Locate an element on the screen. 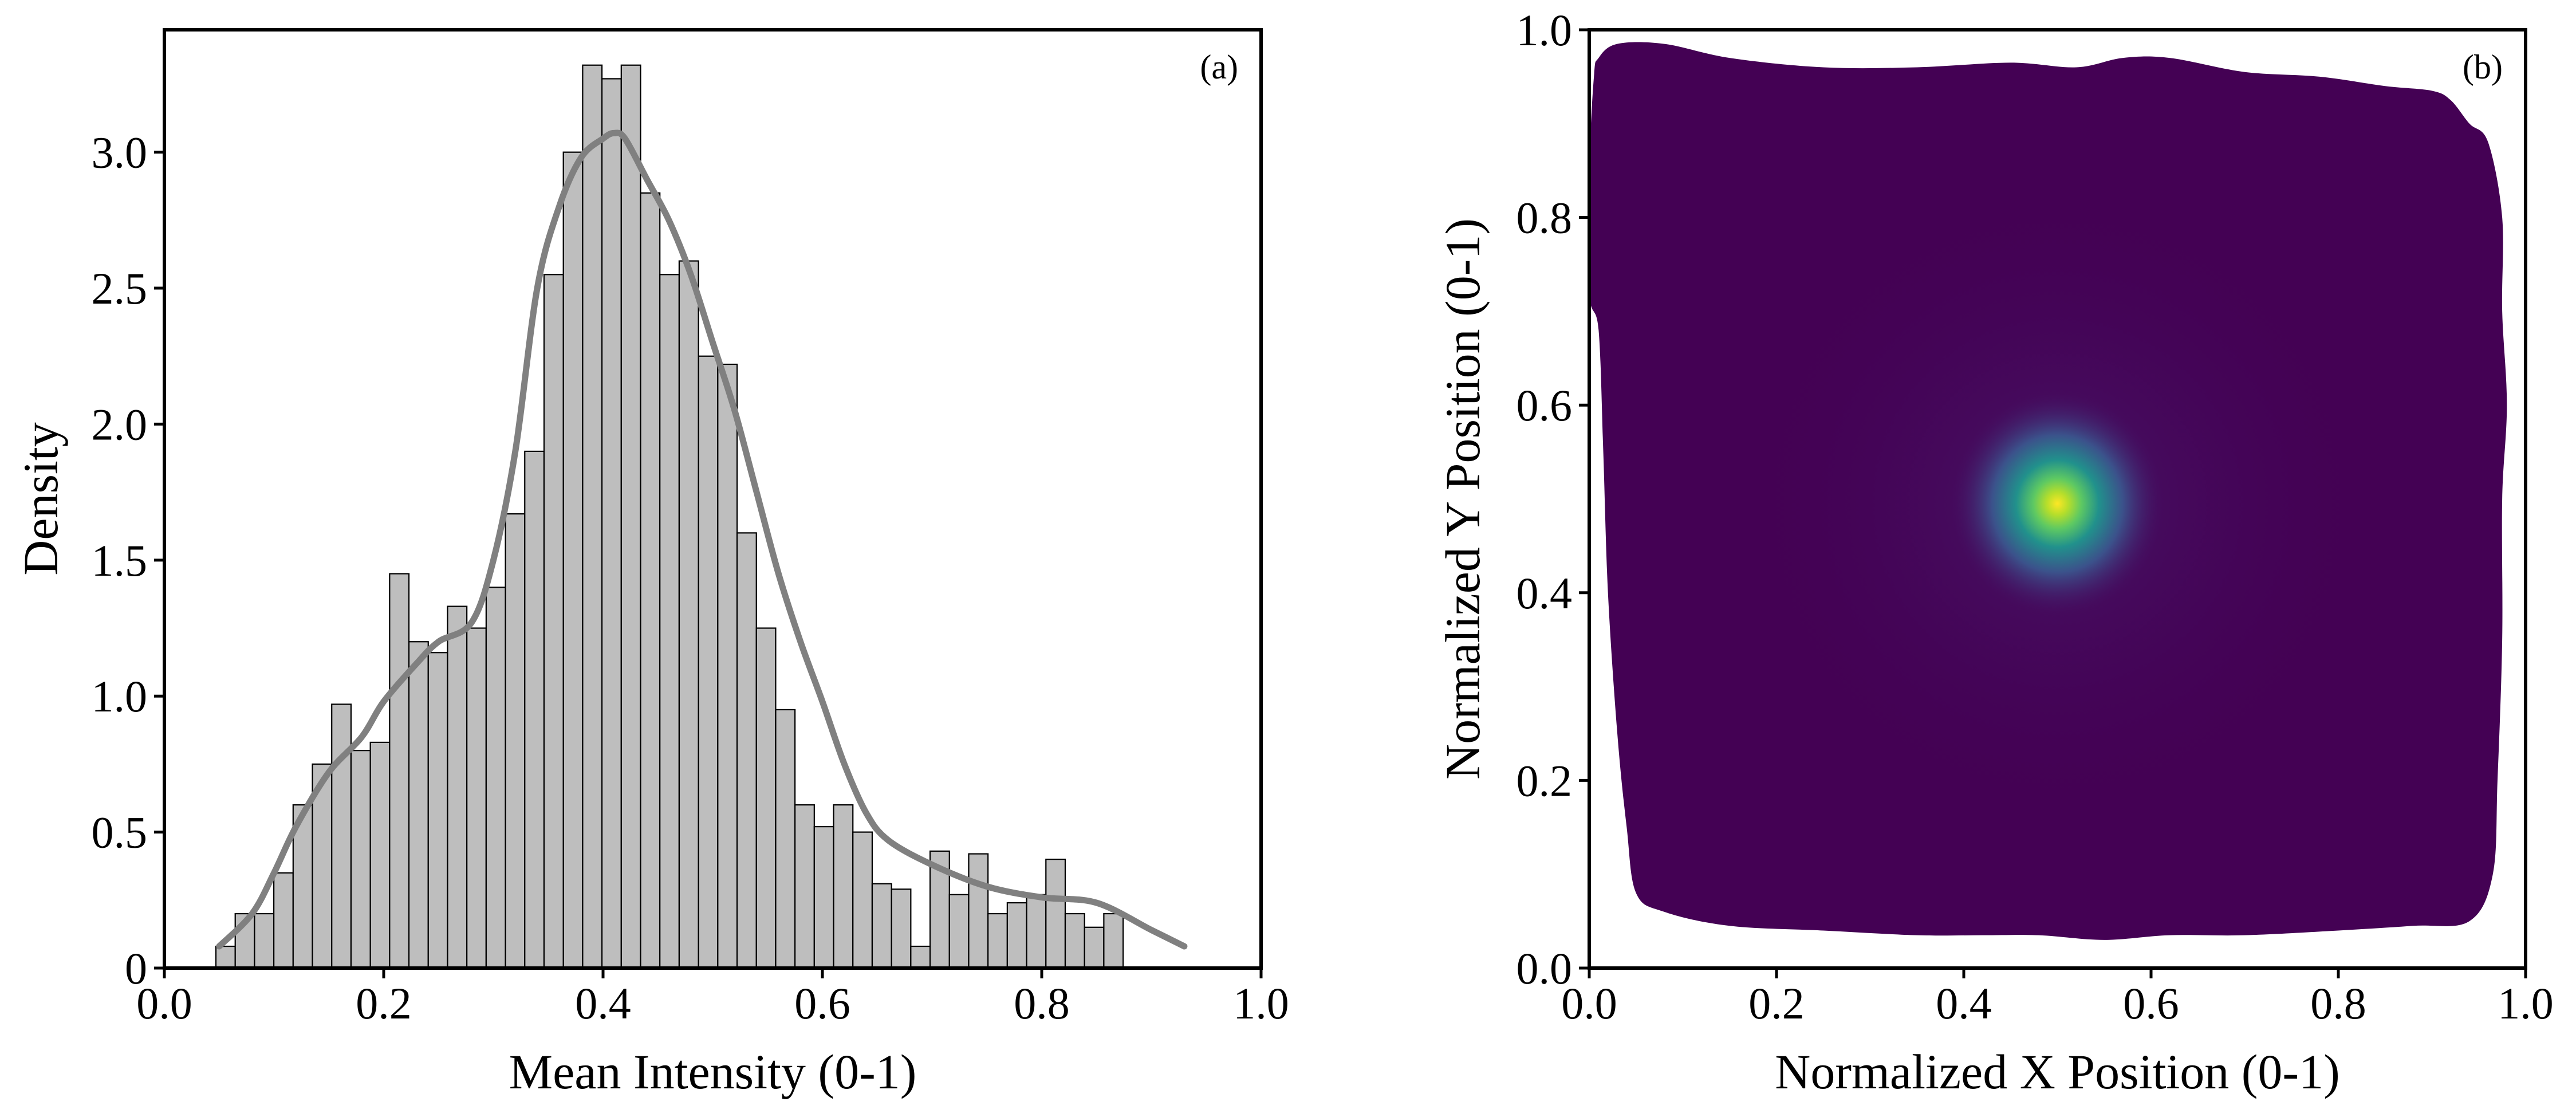  y-axis-ticks-a: 0 0.5 1.0 1.5 2.0 2.5 3.0 is located at coordinates (128, 560).